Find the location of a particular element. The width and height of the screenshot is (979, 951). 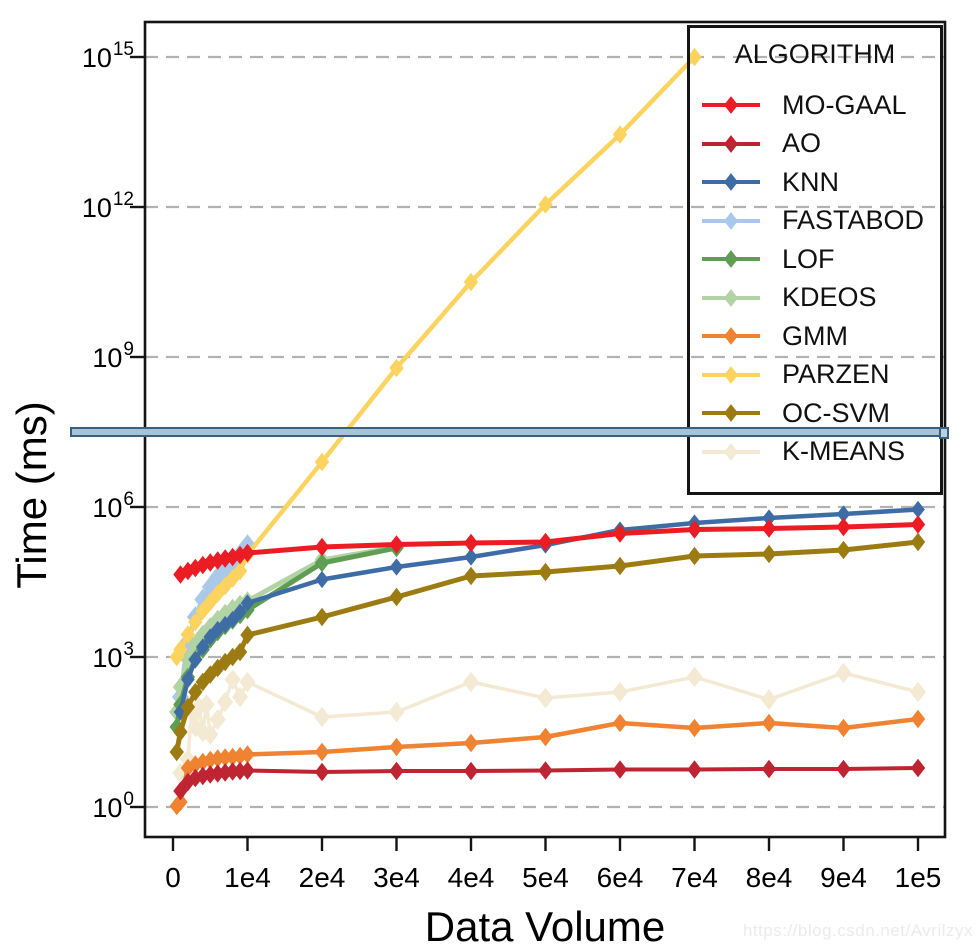

legend-item-lof: LOF is located at coordinates (815, 259).